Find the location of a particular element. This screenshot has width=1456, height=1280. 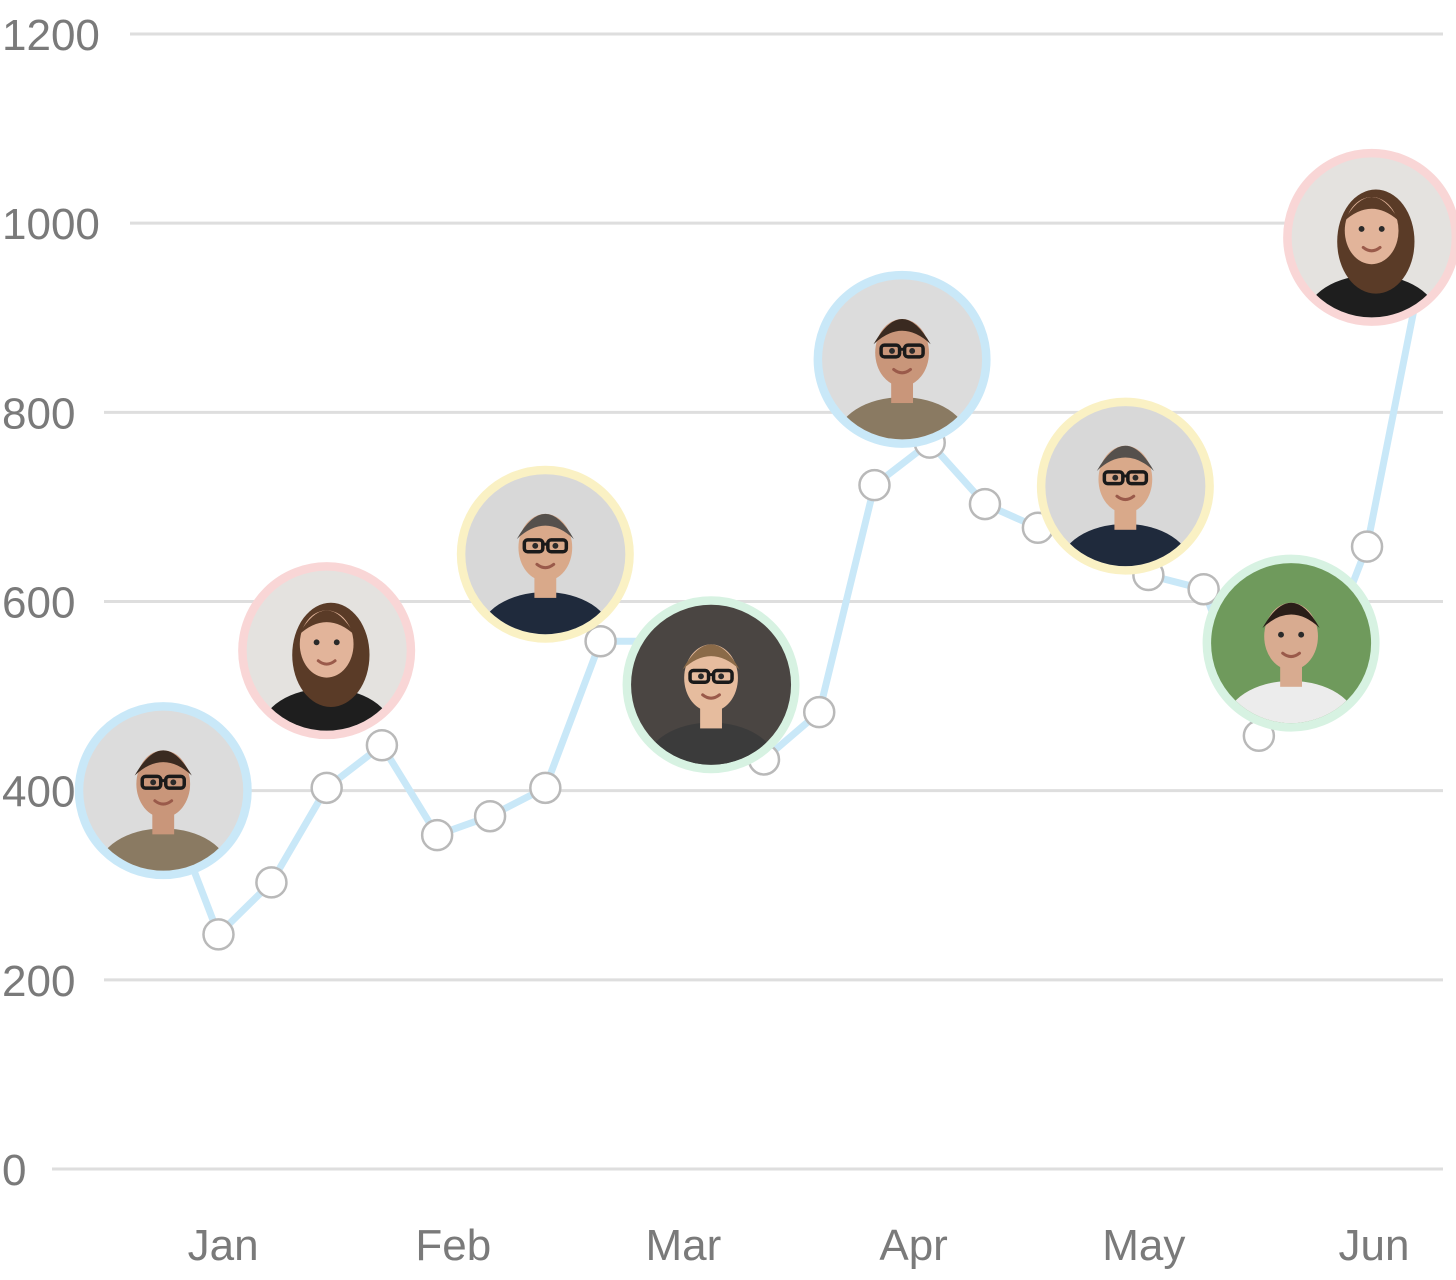

y-tick-label: 200 is located at coordinates (38, 981).